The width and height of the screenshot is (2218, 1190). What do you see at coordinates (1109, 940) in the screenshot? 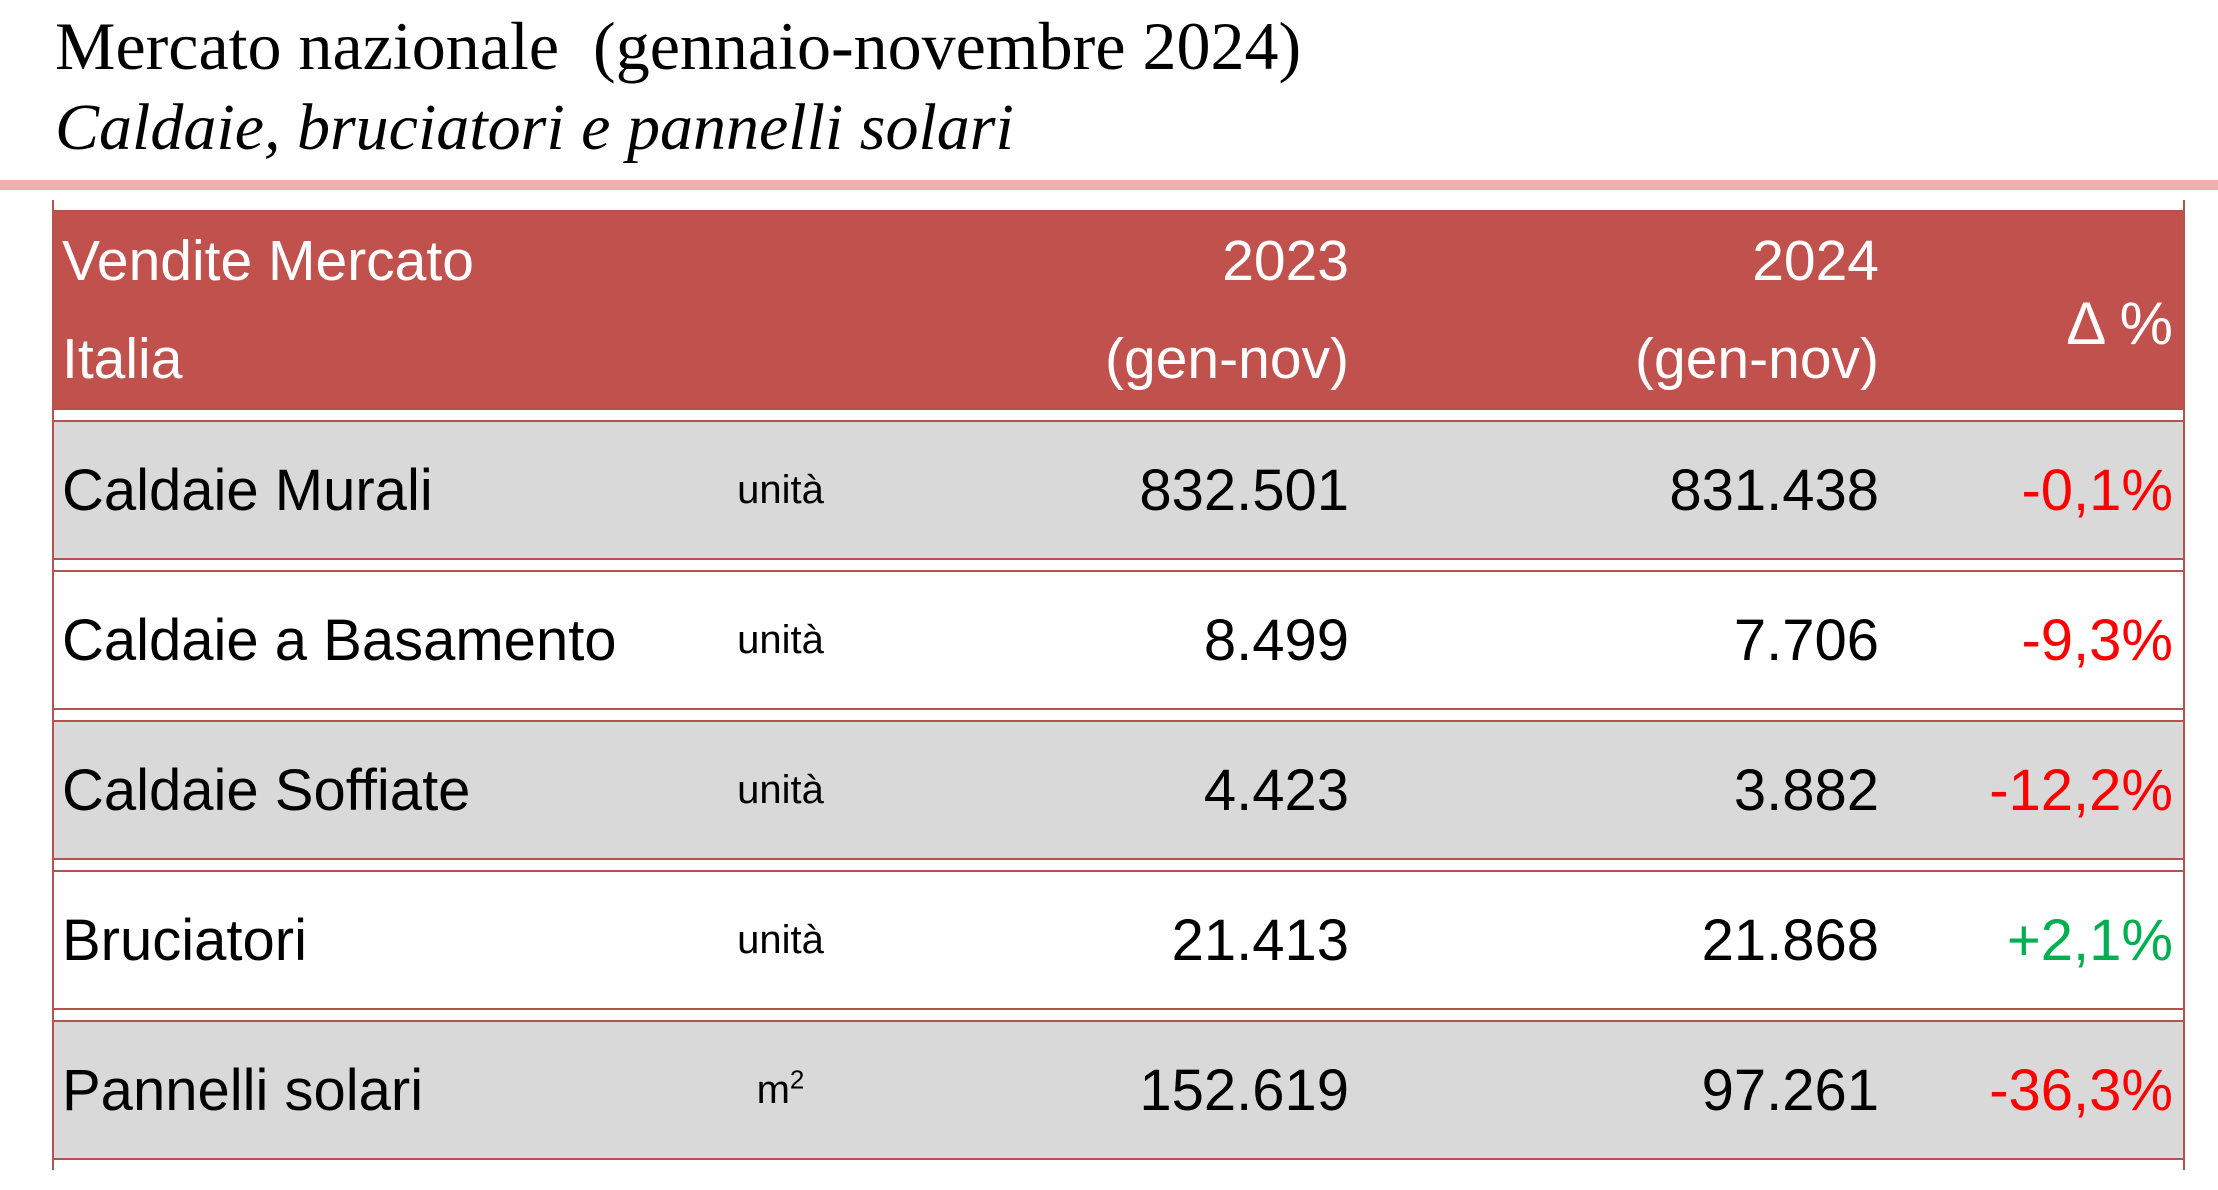
I see `value-2023: 21.413` at bounding box center [1109, 940].